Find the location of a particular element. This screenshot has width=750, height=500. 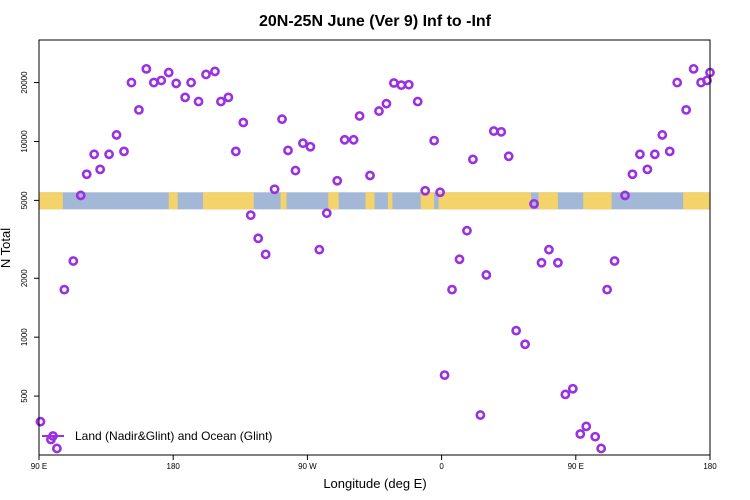

chart-title: 20N-25N June (Ver 9) Inf to -Inf is located at coordinates (375, 21).